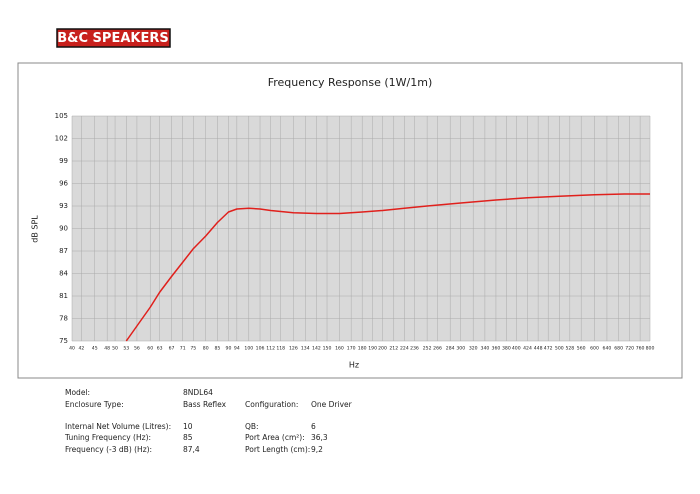 This screenshot has height=494, width=700. I want to click on x-tick-label: 180, so click(362, 349).